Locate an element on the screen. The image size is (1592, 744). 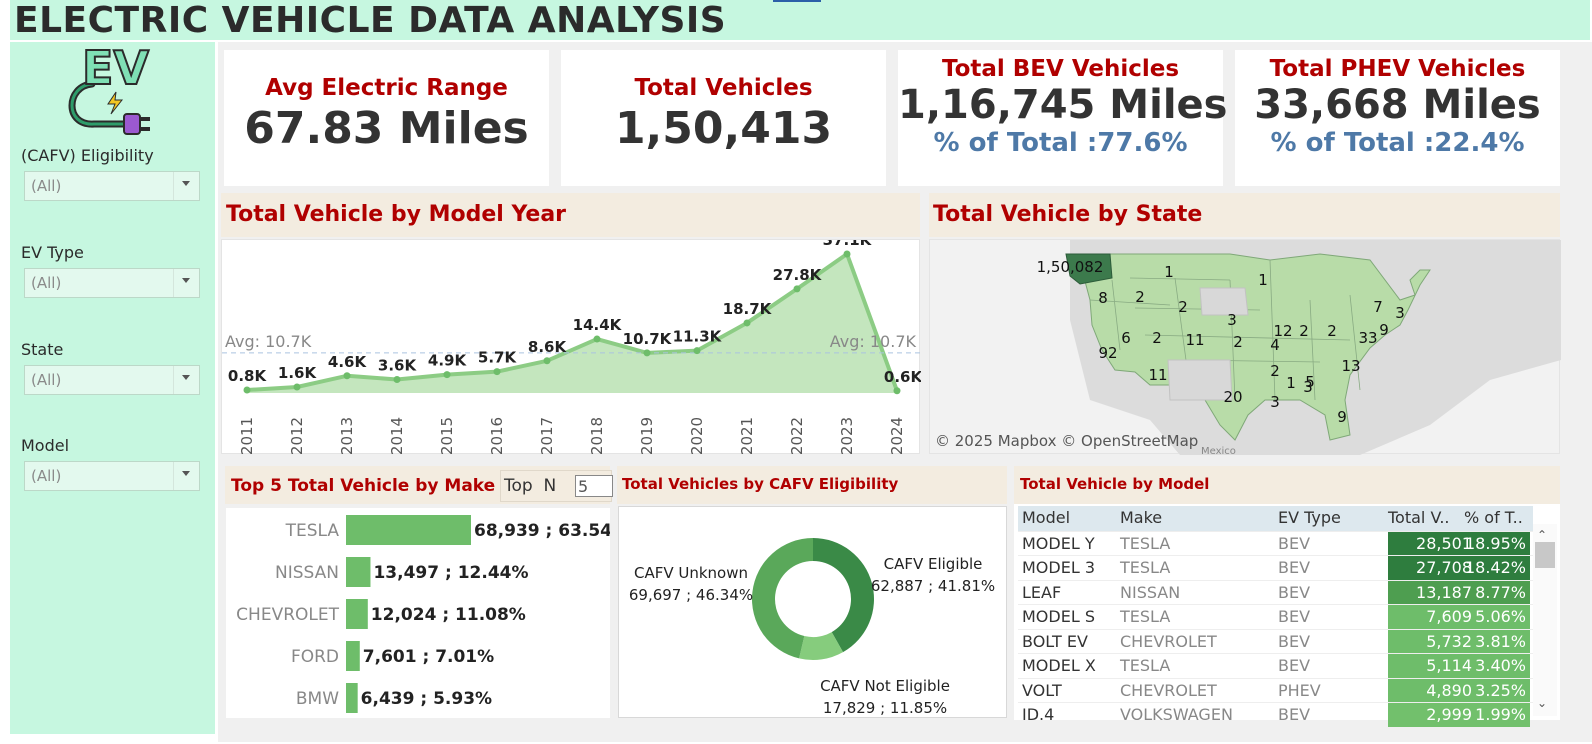
map-state-value: 1 is located at coordinates (1263, 280).